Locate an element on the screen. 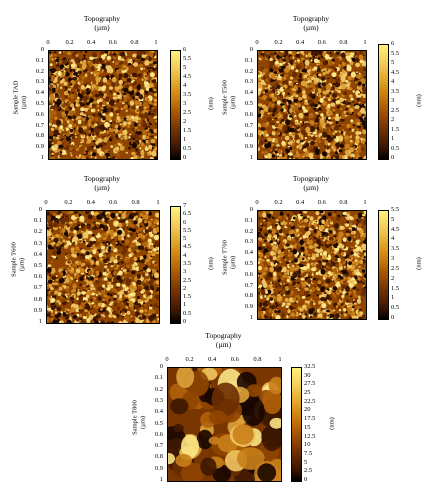 This screenshot has height=500, width=427. colorbar-tick-label: 17.5 is located at coordinates (310, 419).